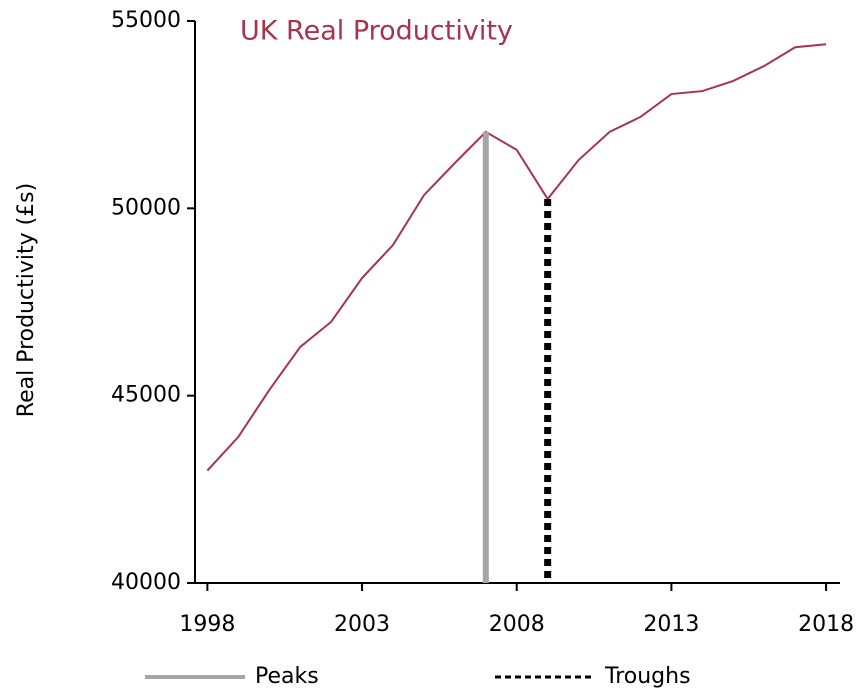 This screenshot has width=866, height=695. What do you see at coordinates (671, 624) in the screenshot?
I see `x-tick-label: 2013` at bounding box center [671, 624].